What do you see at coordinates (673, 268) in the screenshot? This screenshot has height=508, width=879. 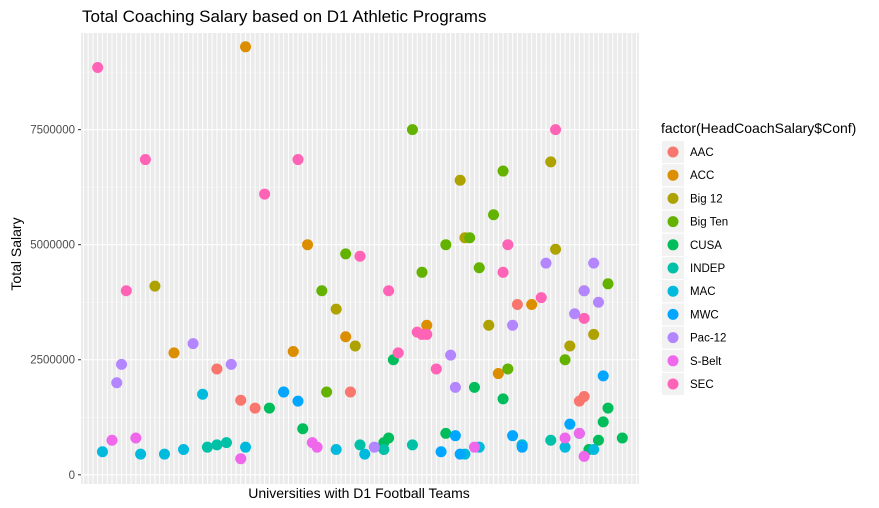 I see `legend-key-indep` at bounding box center [673, 268].